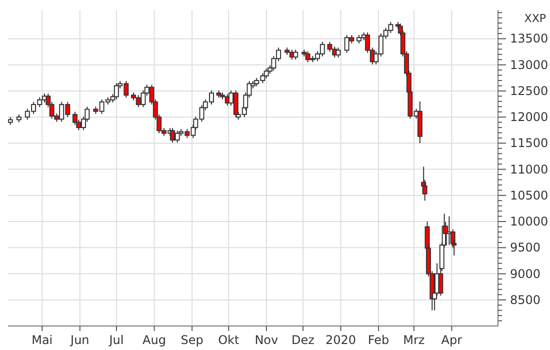 This screenshot has height=350, width=550. Describe the element at coordinates (303, 340) in the screenshot. I see `x-tick-label: Dez` at that location.